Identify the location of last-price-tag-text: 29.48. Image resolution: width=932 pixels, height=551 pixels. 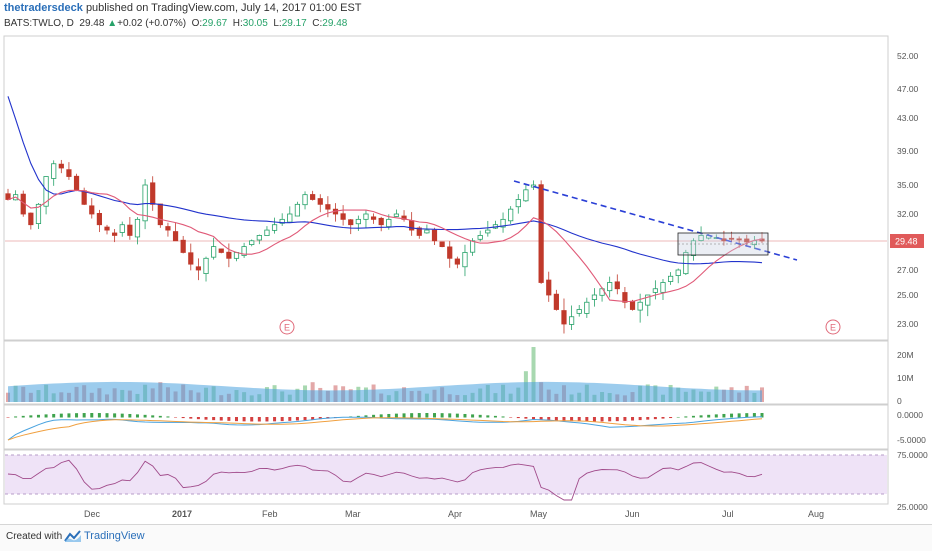
(906, 242).